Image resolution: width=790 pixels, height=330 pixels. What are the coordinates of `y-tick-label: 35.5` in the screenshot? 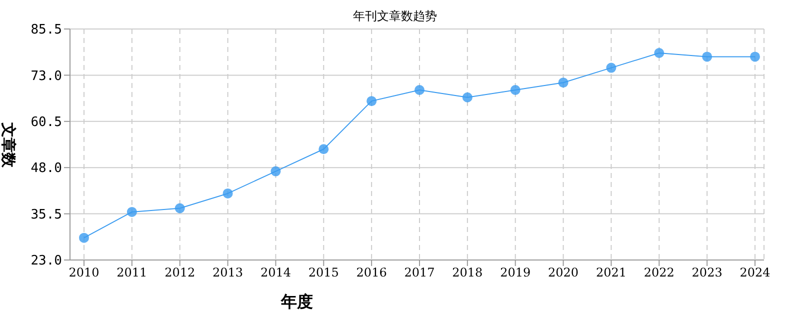 It's located at (46, 214).